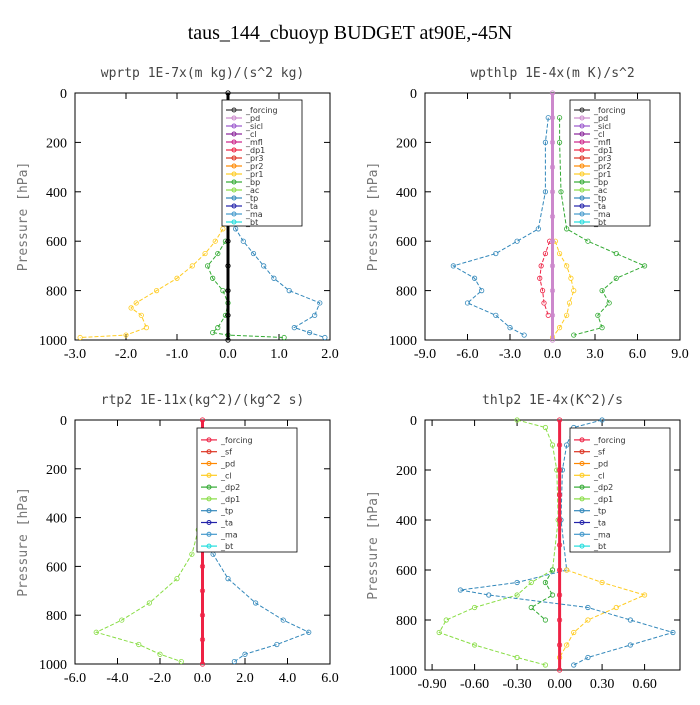  What do you see at coordinates (254, 142) in the screenshot?
I see `legend-entry: _mfl` at bounding box center [254, 142].